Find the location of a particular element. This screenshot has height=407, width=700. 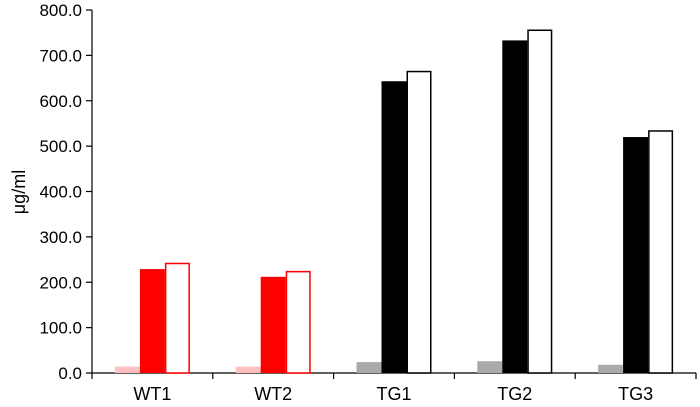

bar-wt2-s3 is located at coordinates (298, 322).